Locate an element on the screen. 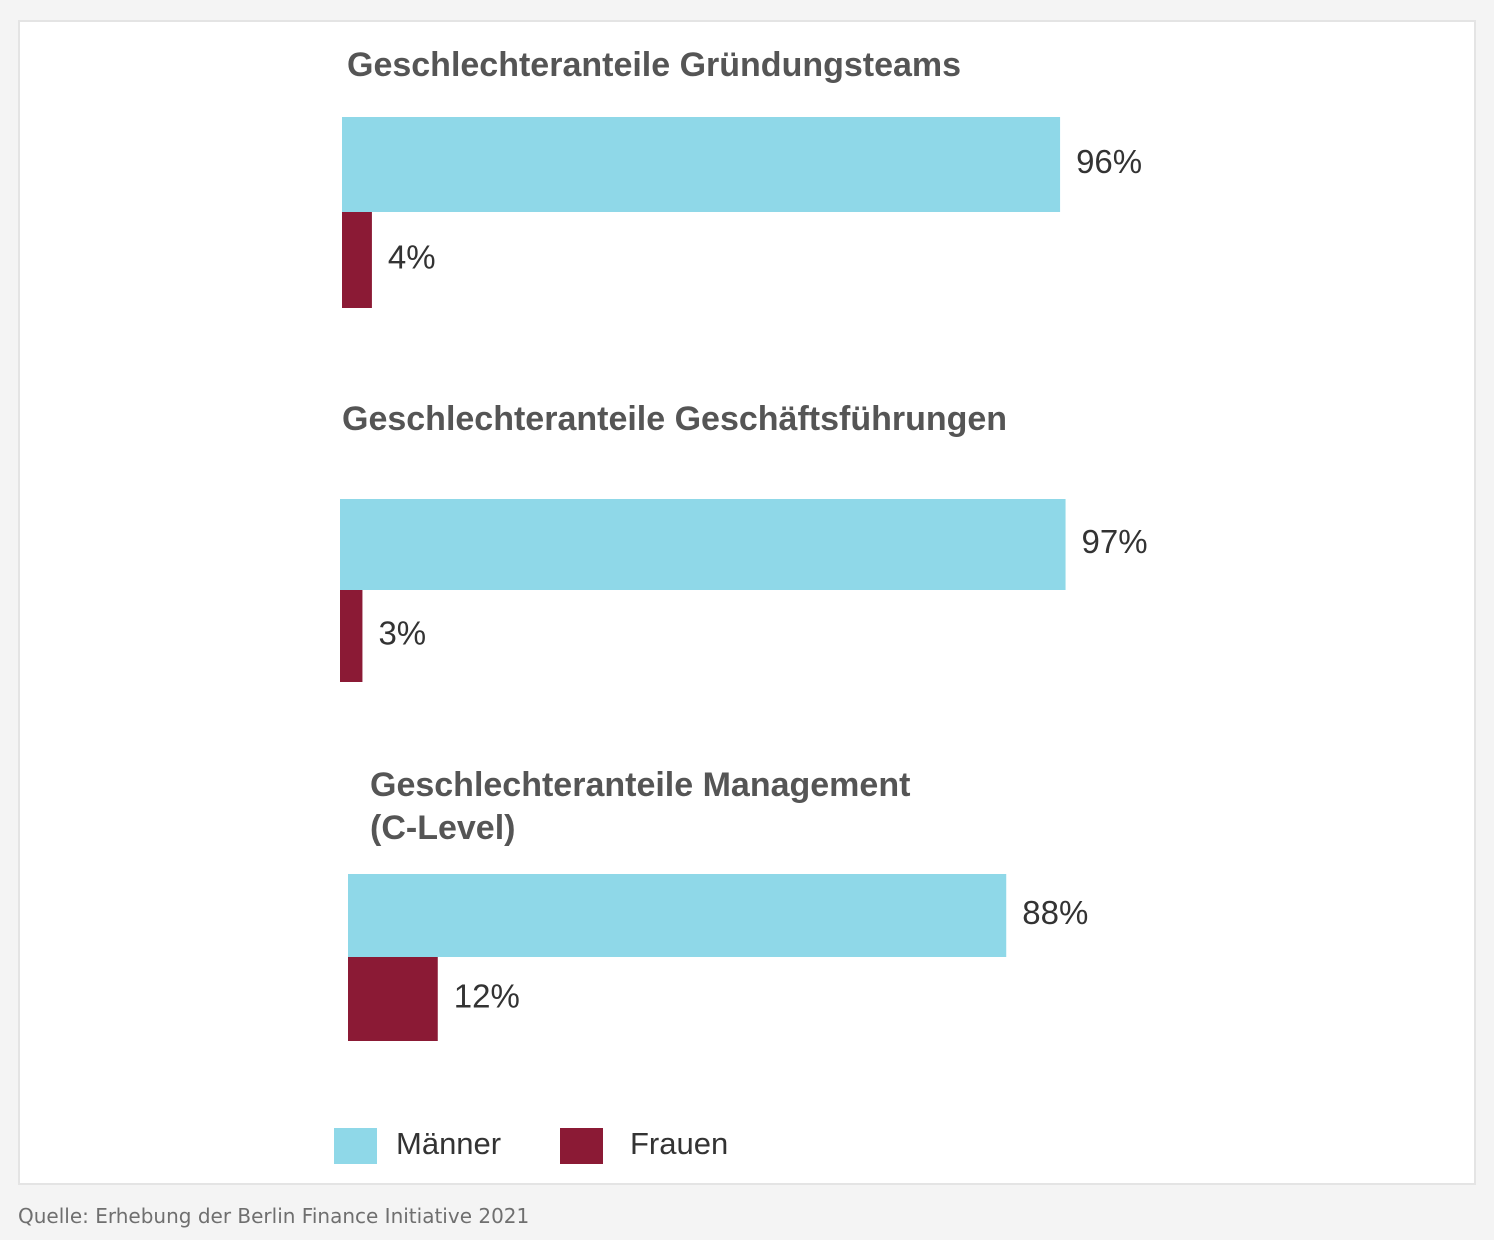  chart-title-3-line-1: Geschlechteranteile Management is located at coordinates (640, 785).